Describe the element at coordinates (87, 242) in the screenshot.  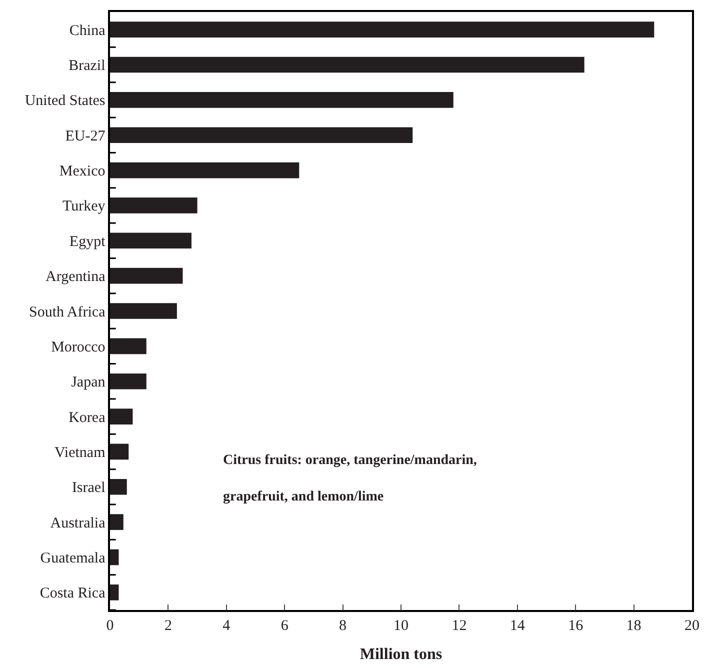
I see `y-tick-label: Egypt` at that location.